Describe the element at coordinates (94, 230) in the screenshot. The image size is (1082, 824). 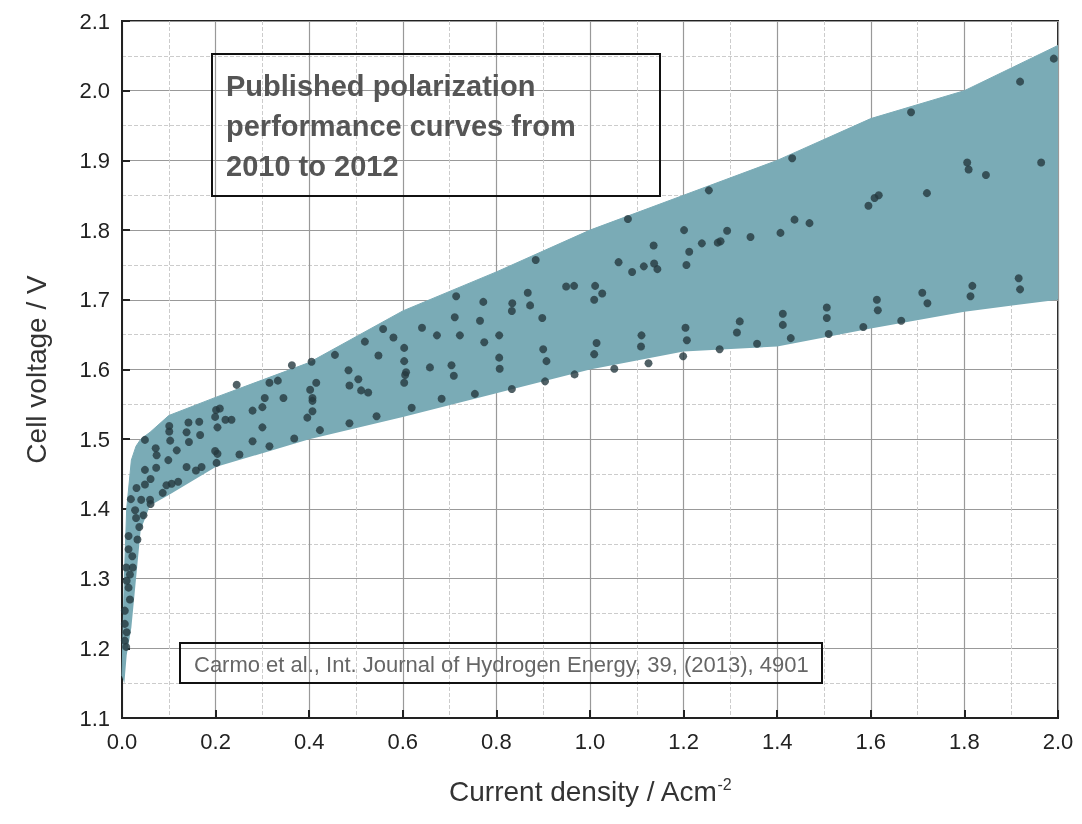
I see `y-tick-label: 1.8` at that location.